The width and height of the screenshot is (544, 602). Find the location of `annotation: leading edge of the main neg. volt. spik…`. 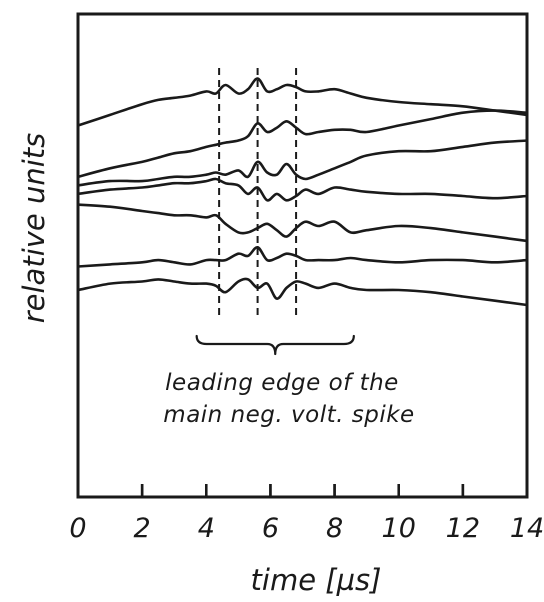

annotation: leading edge of the main neg. volt. spik… is located at coordinates (288, 381).